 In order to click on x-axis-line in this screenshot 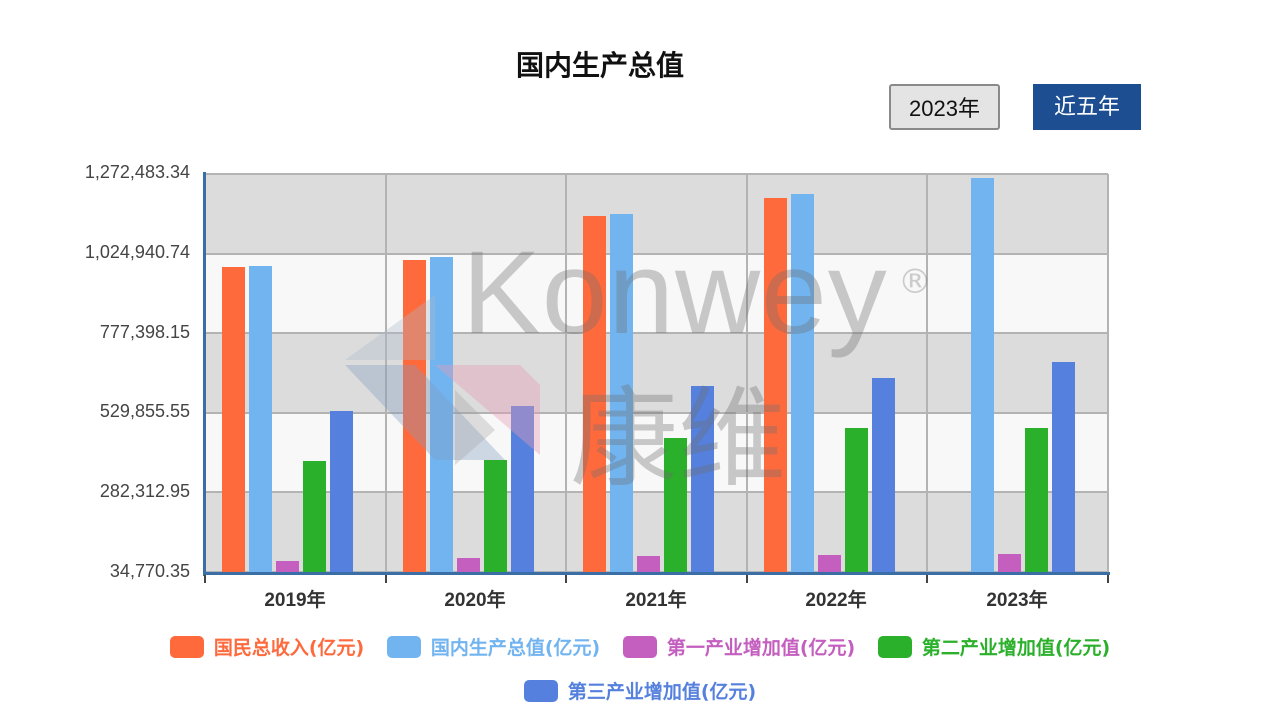, I will do `click(656, 573)`.